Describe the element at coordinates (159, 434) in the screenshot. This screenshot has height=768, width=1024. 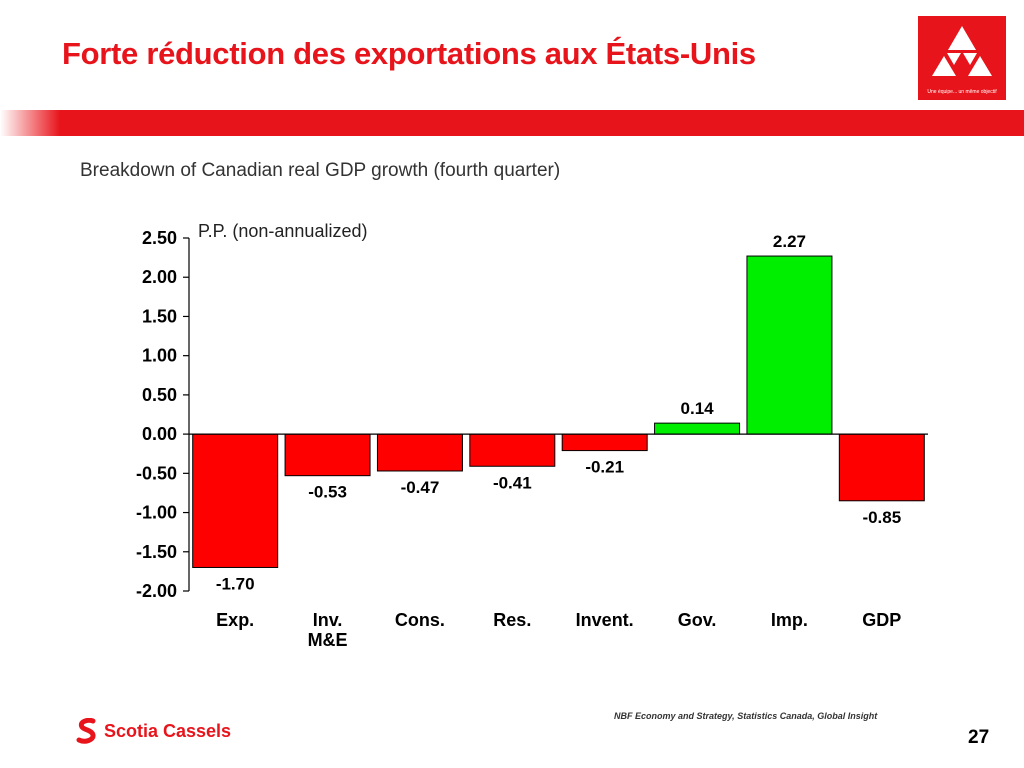
I see `y-tick-label: 0.00` at that location.